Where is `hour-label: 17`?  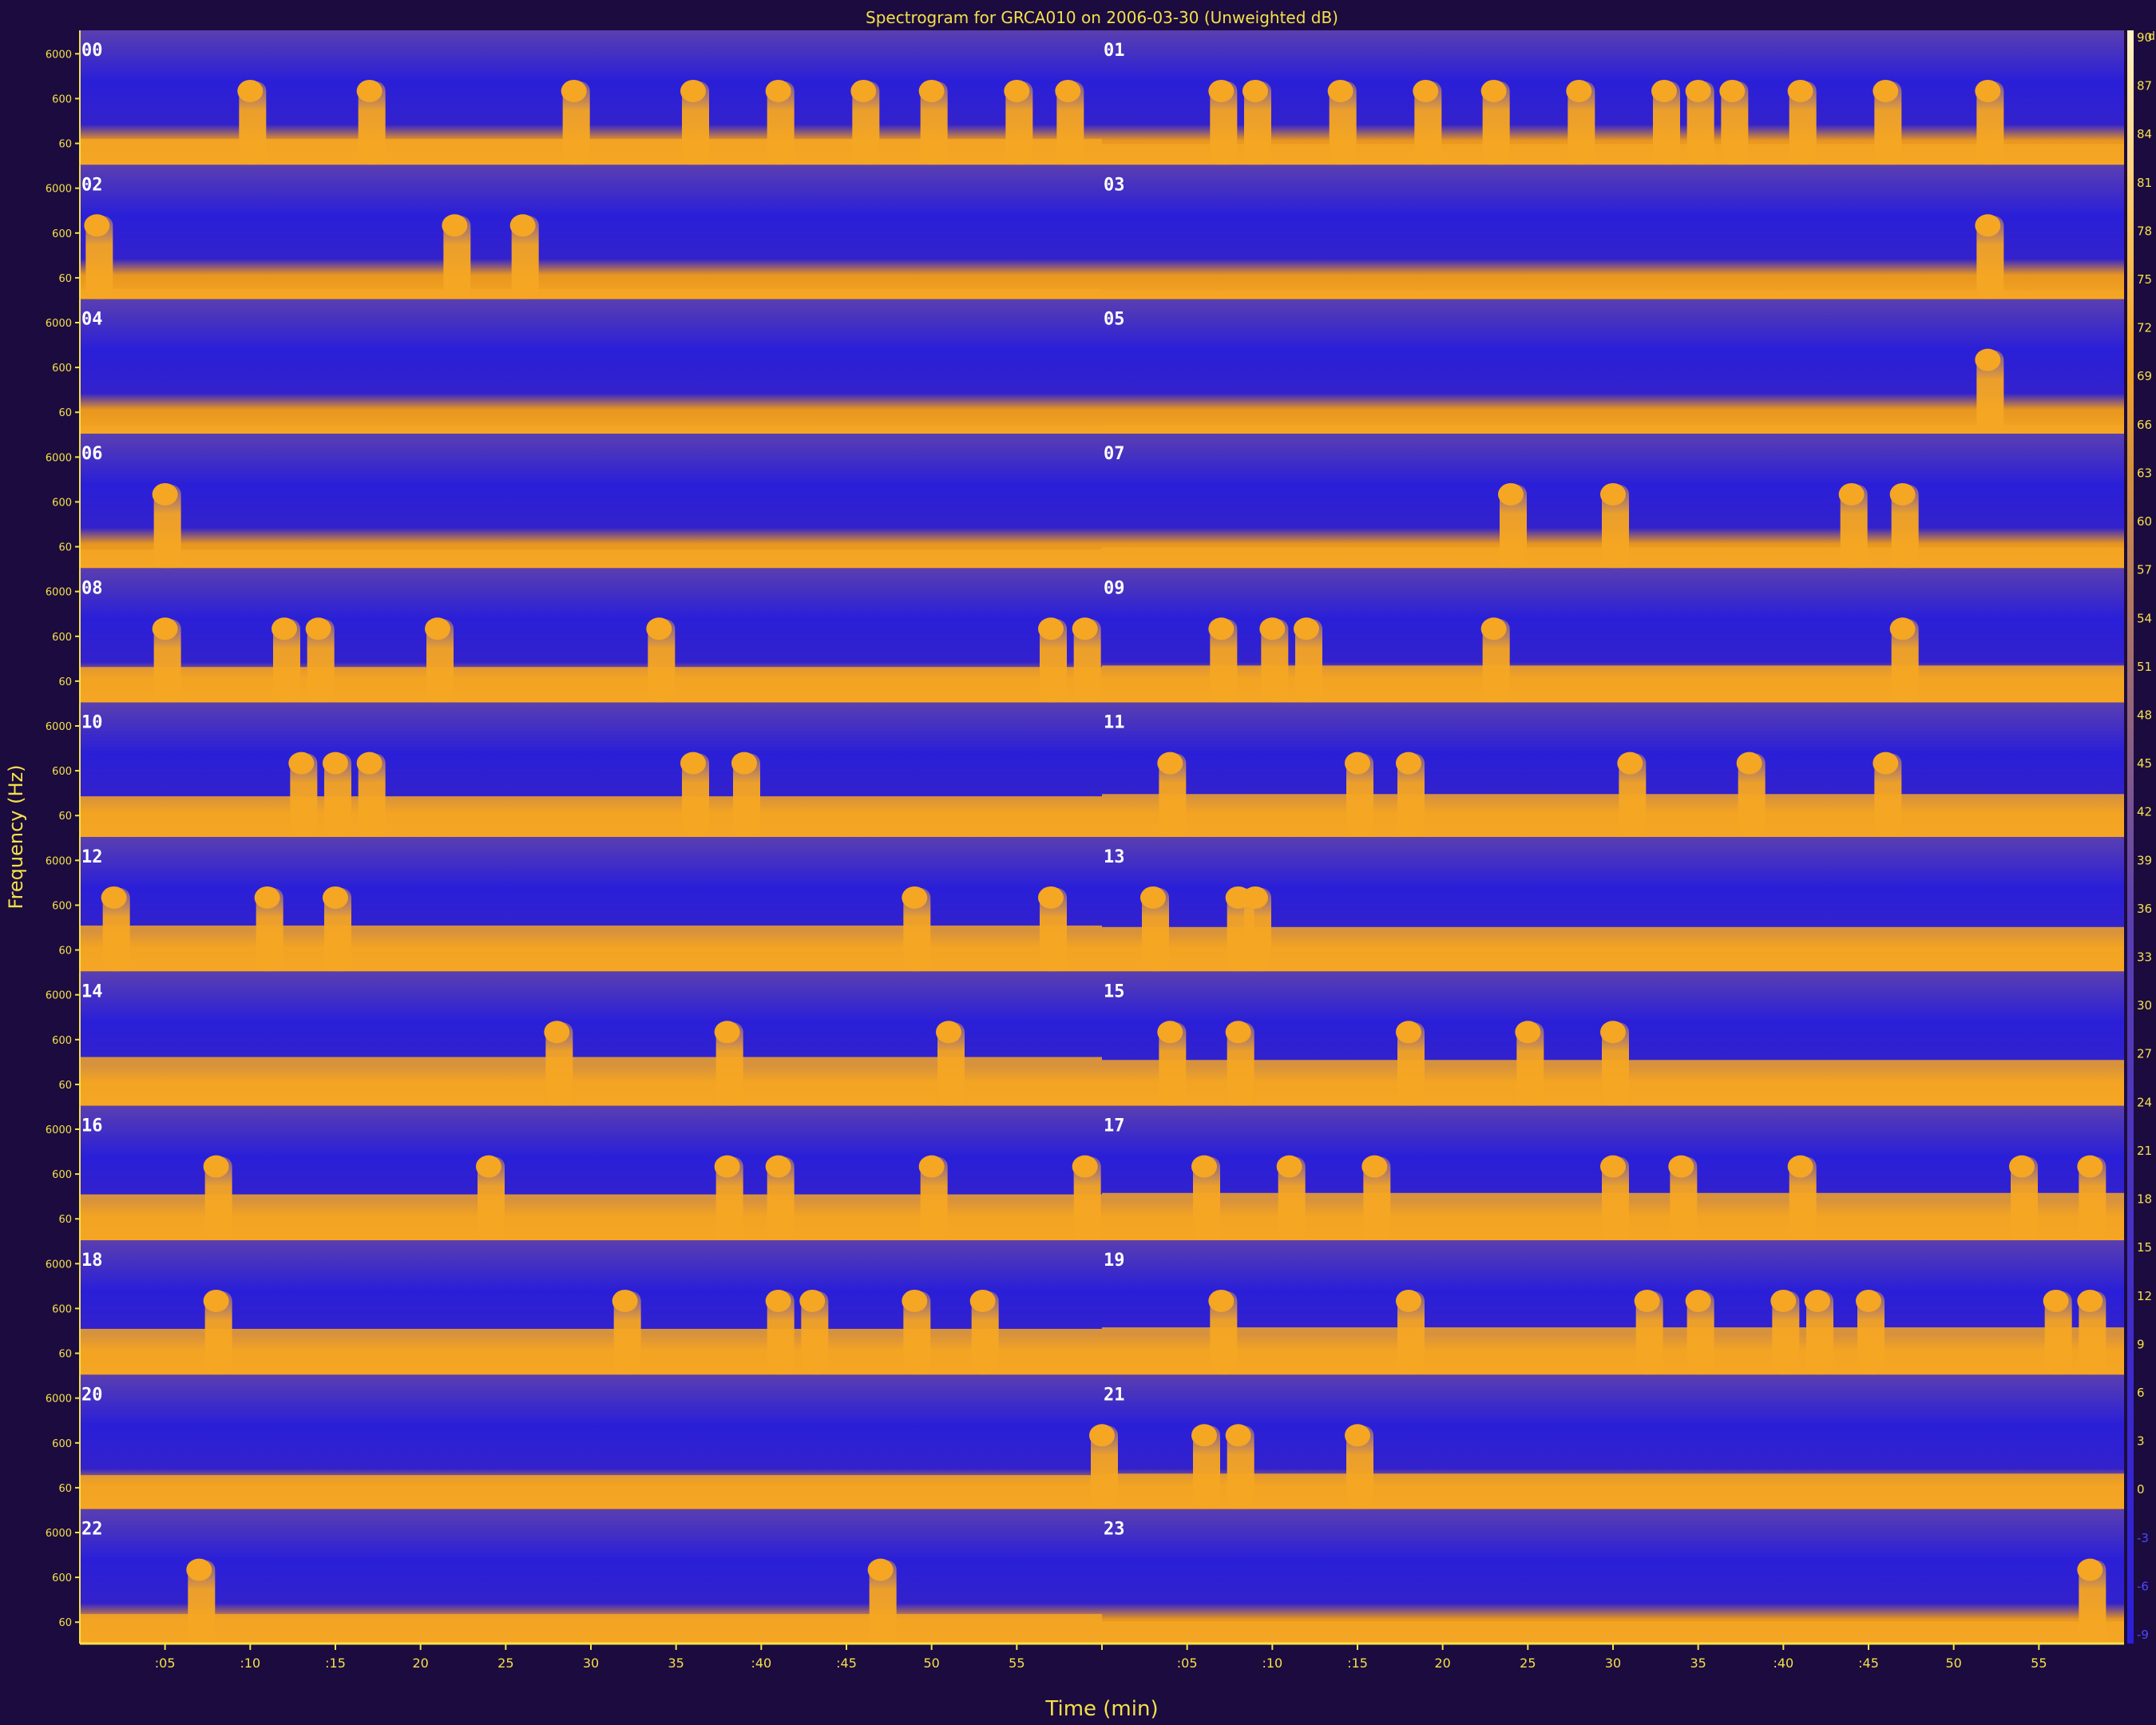
hour-label: 17 is located at coordinates (1114, 1126).